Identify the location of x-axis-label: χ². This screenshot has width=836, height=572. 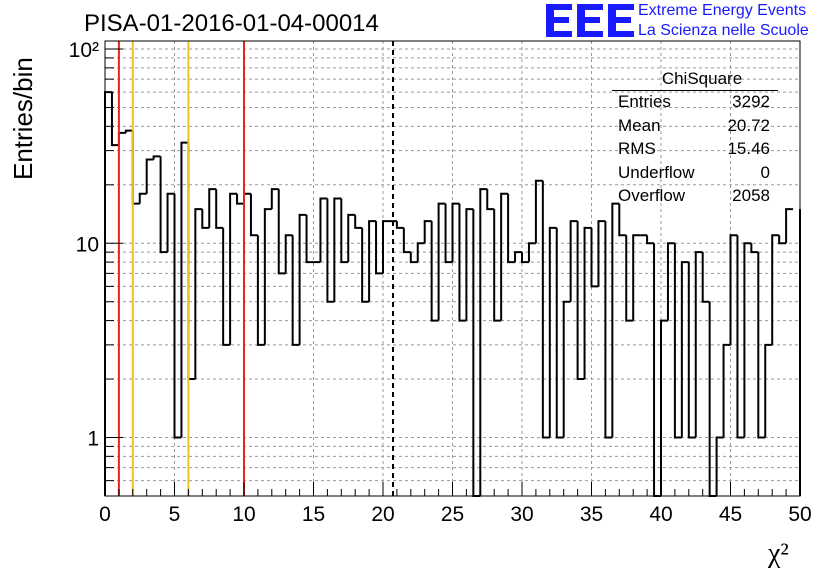
(778, 553).